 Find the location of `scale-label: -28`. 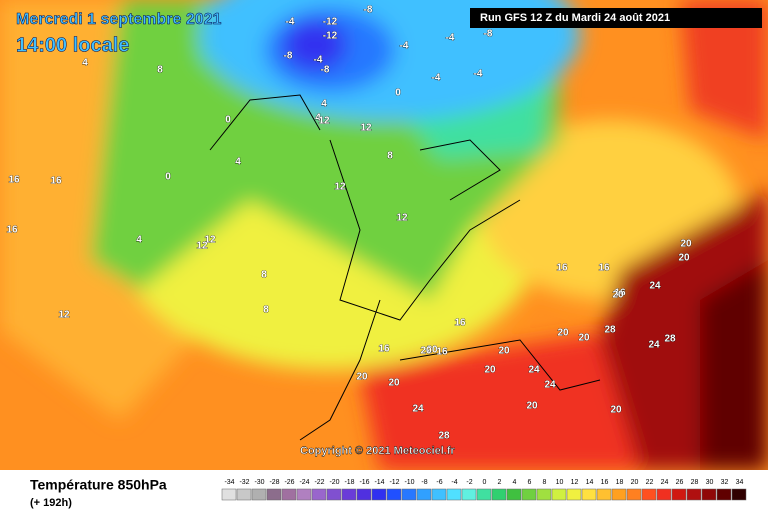

scale-label: -28 is located at coordinates (274, 482).